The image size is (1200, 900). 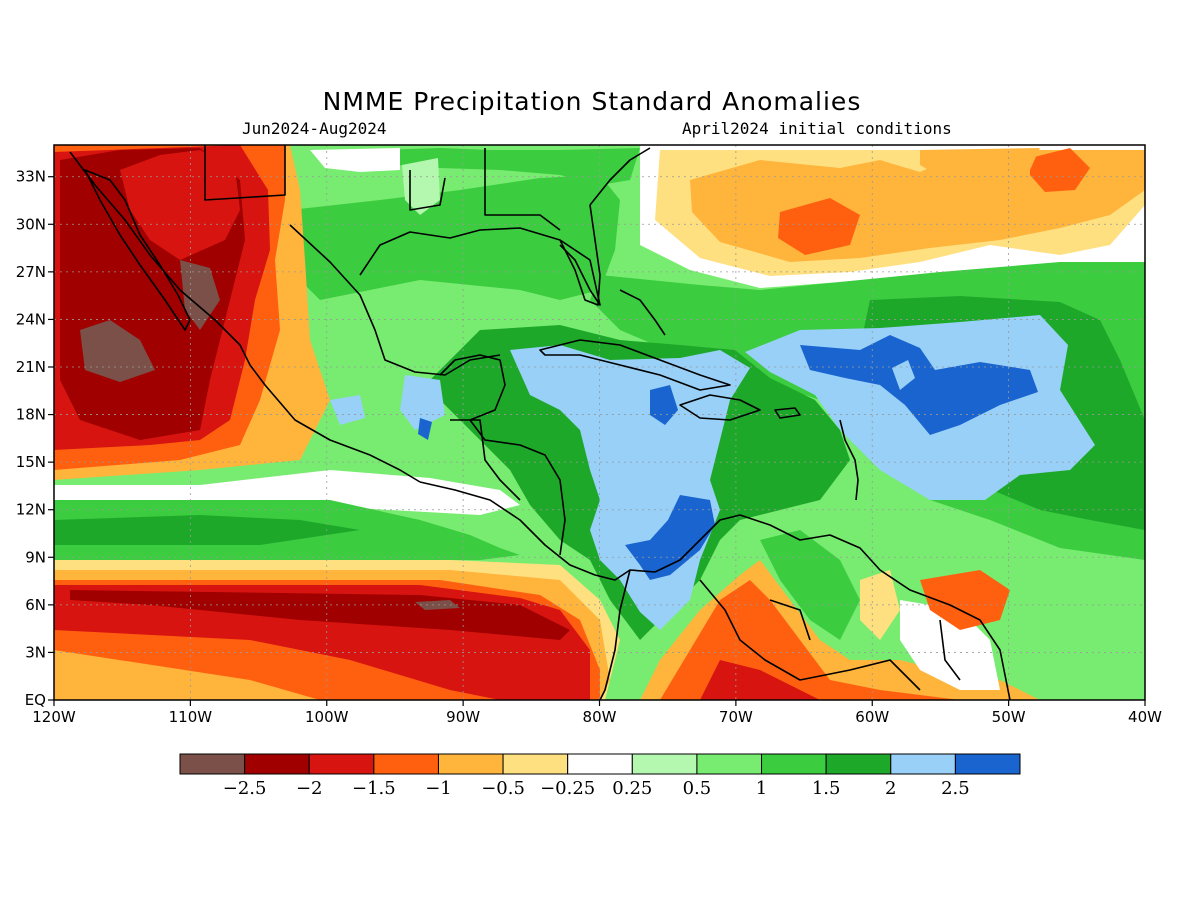 What do you see at coordinates (245, 788) in the screenshot?
I see `colorbar-label: −2.5` at bounding box center [245, 788].